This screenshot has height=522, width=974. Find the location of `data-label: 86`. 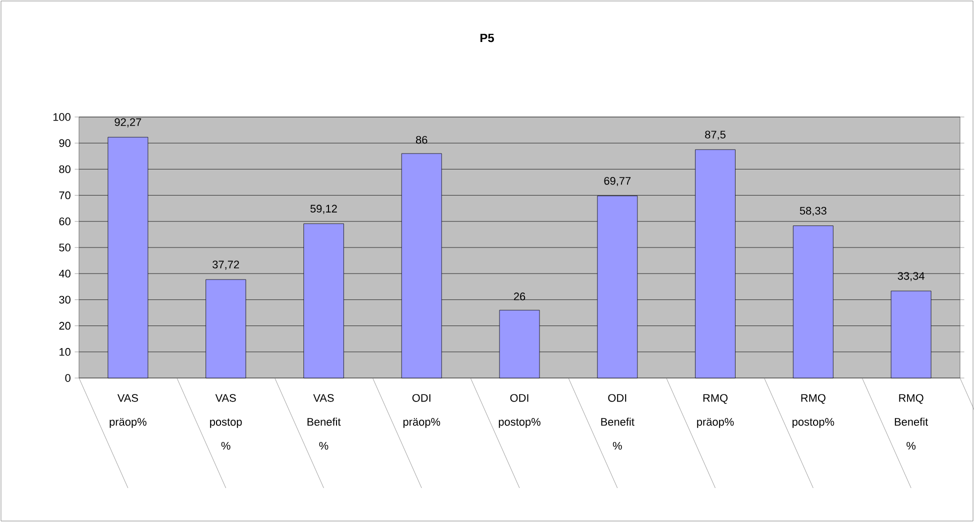

data-label: 86 is located at coordinates (422, 140).